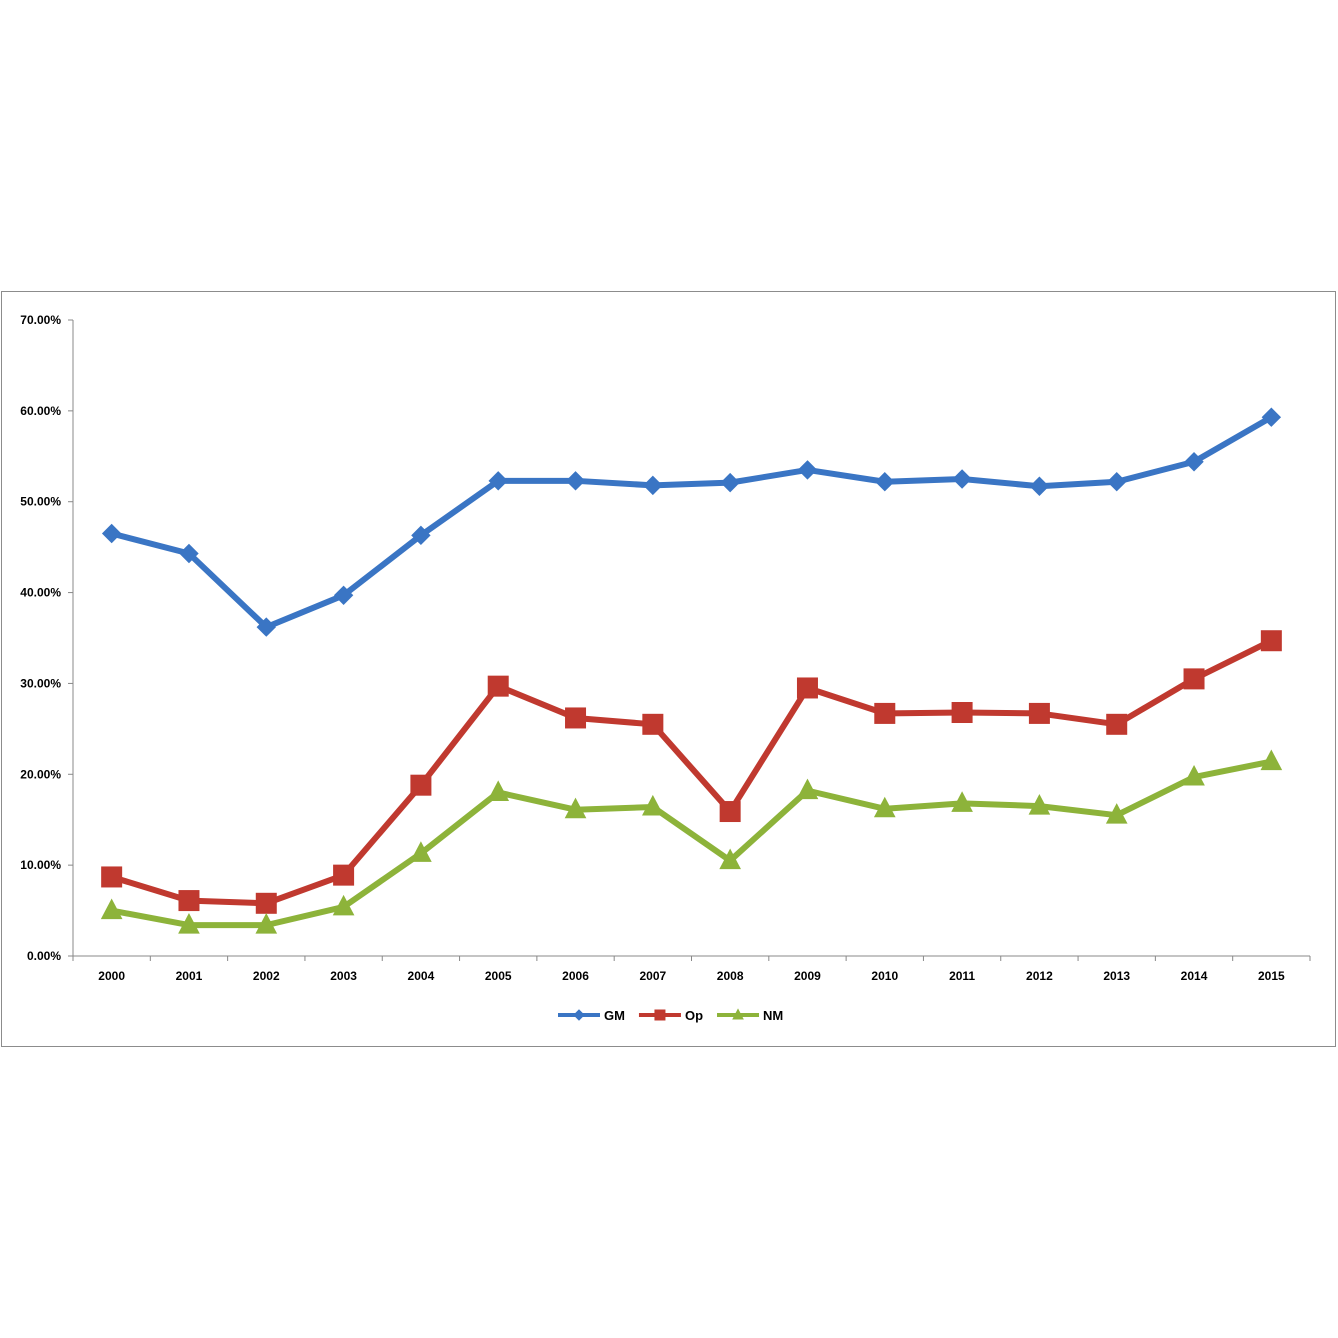 This screenshot has height=1338, width=1338. Describe the element at coordinates (730, 976) in the screenshot. I see `x-tick-label: 2008` at that location.